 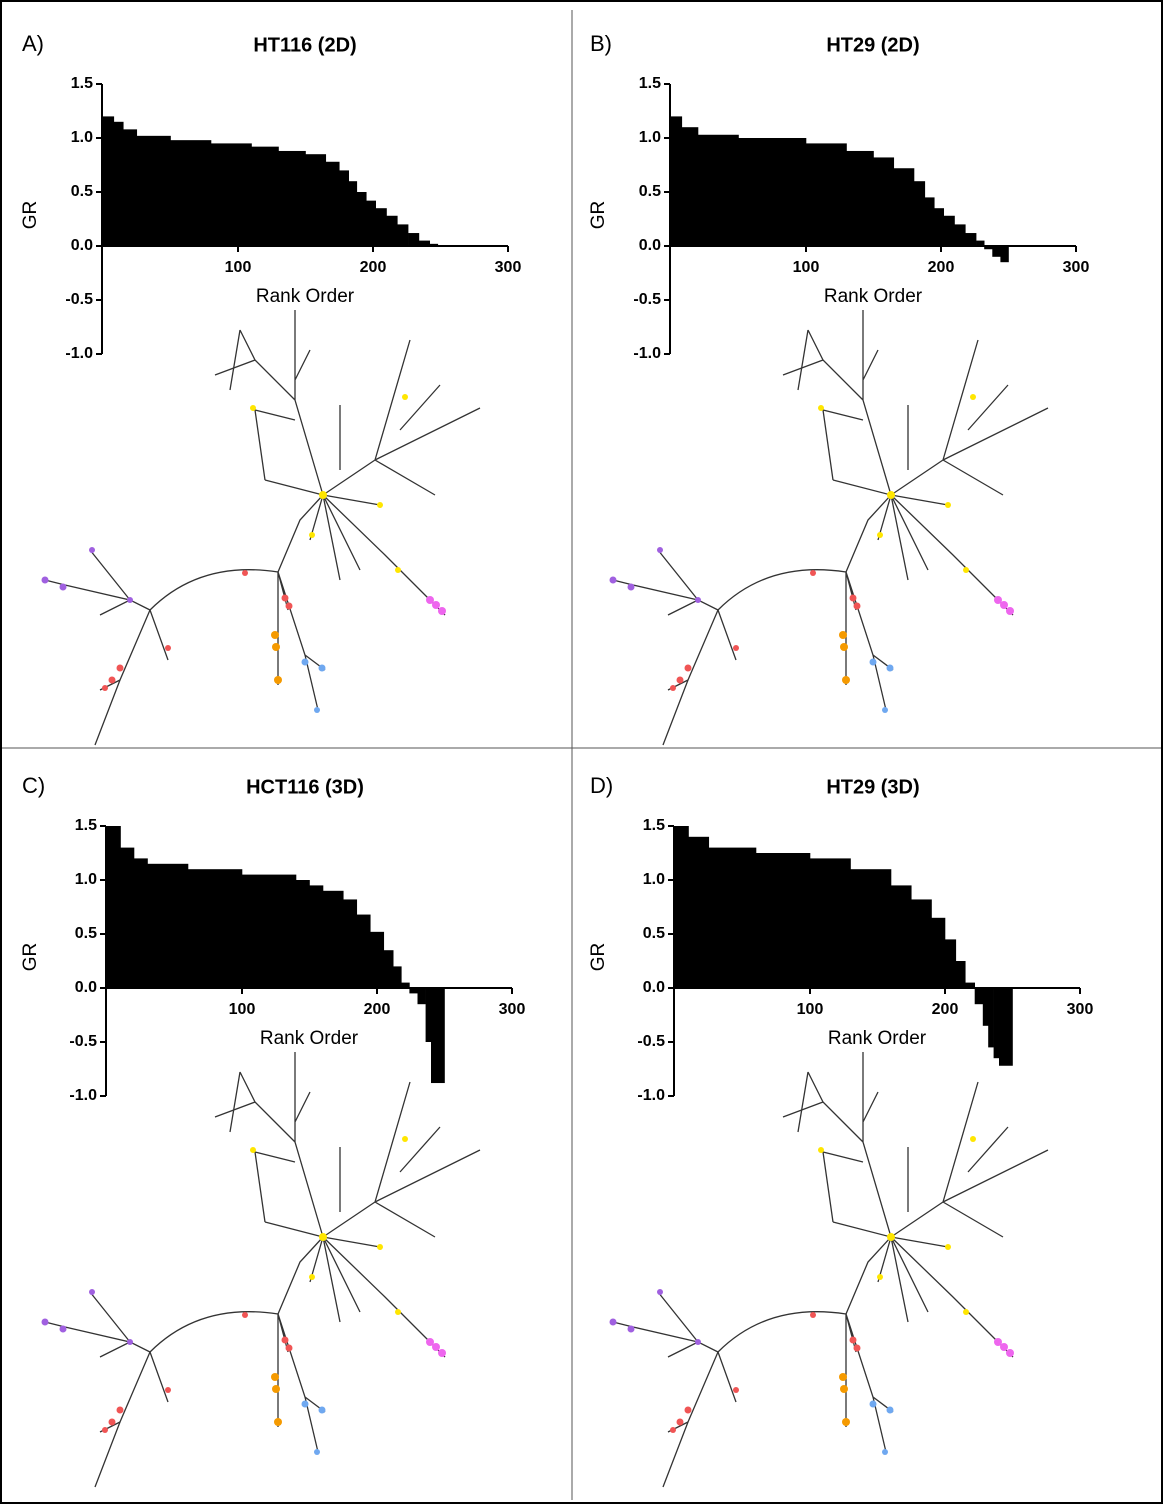 I want to click on chart-title: HCT116 (3D), so click(x=305, y=787).